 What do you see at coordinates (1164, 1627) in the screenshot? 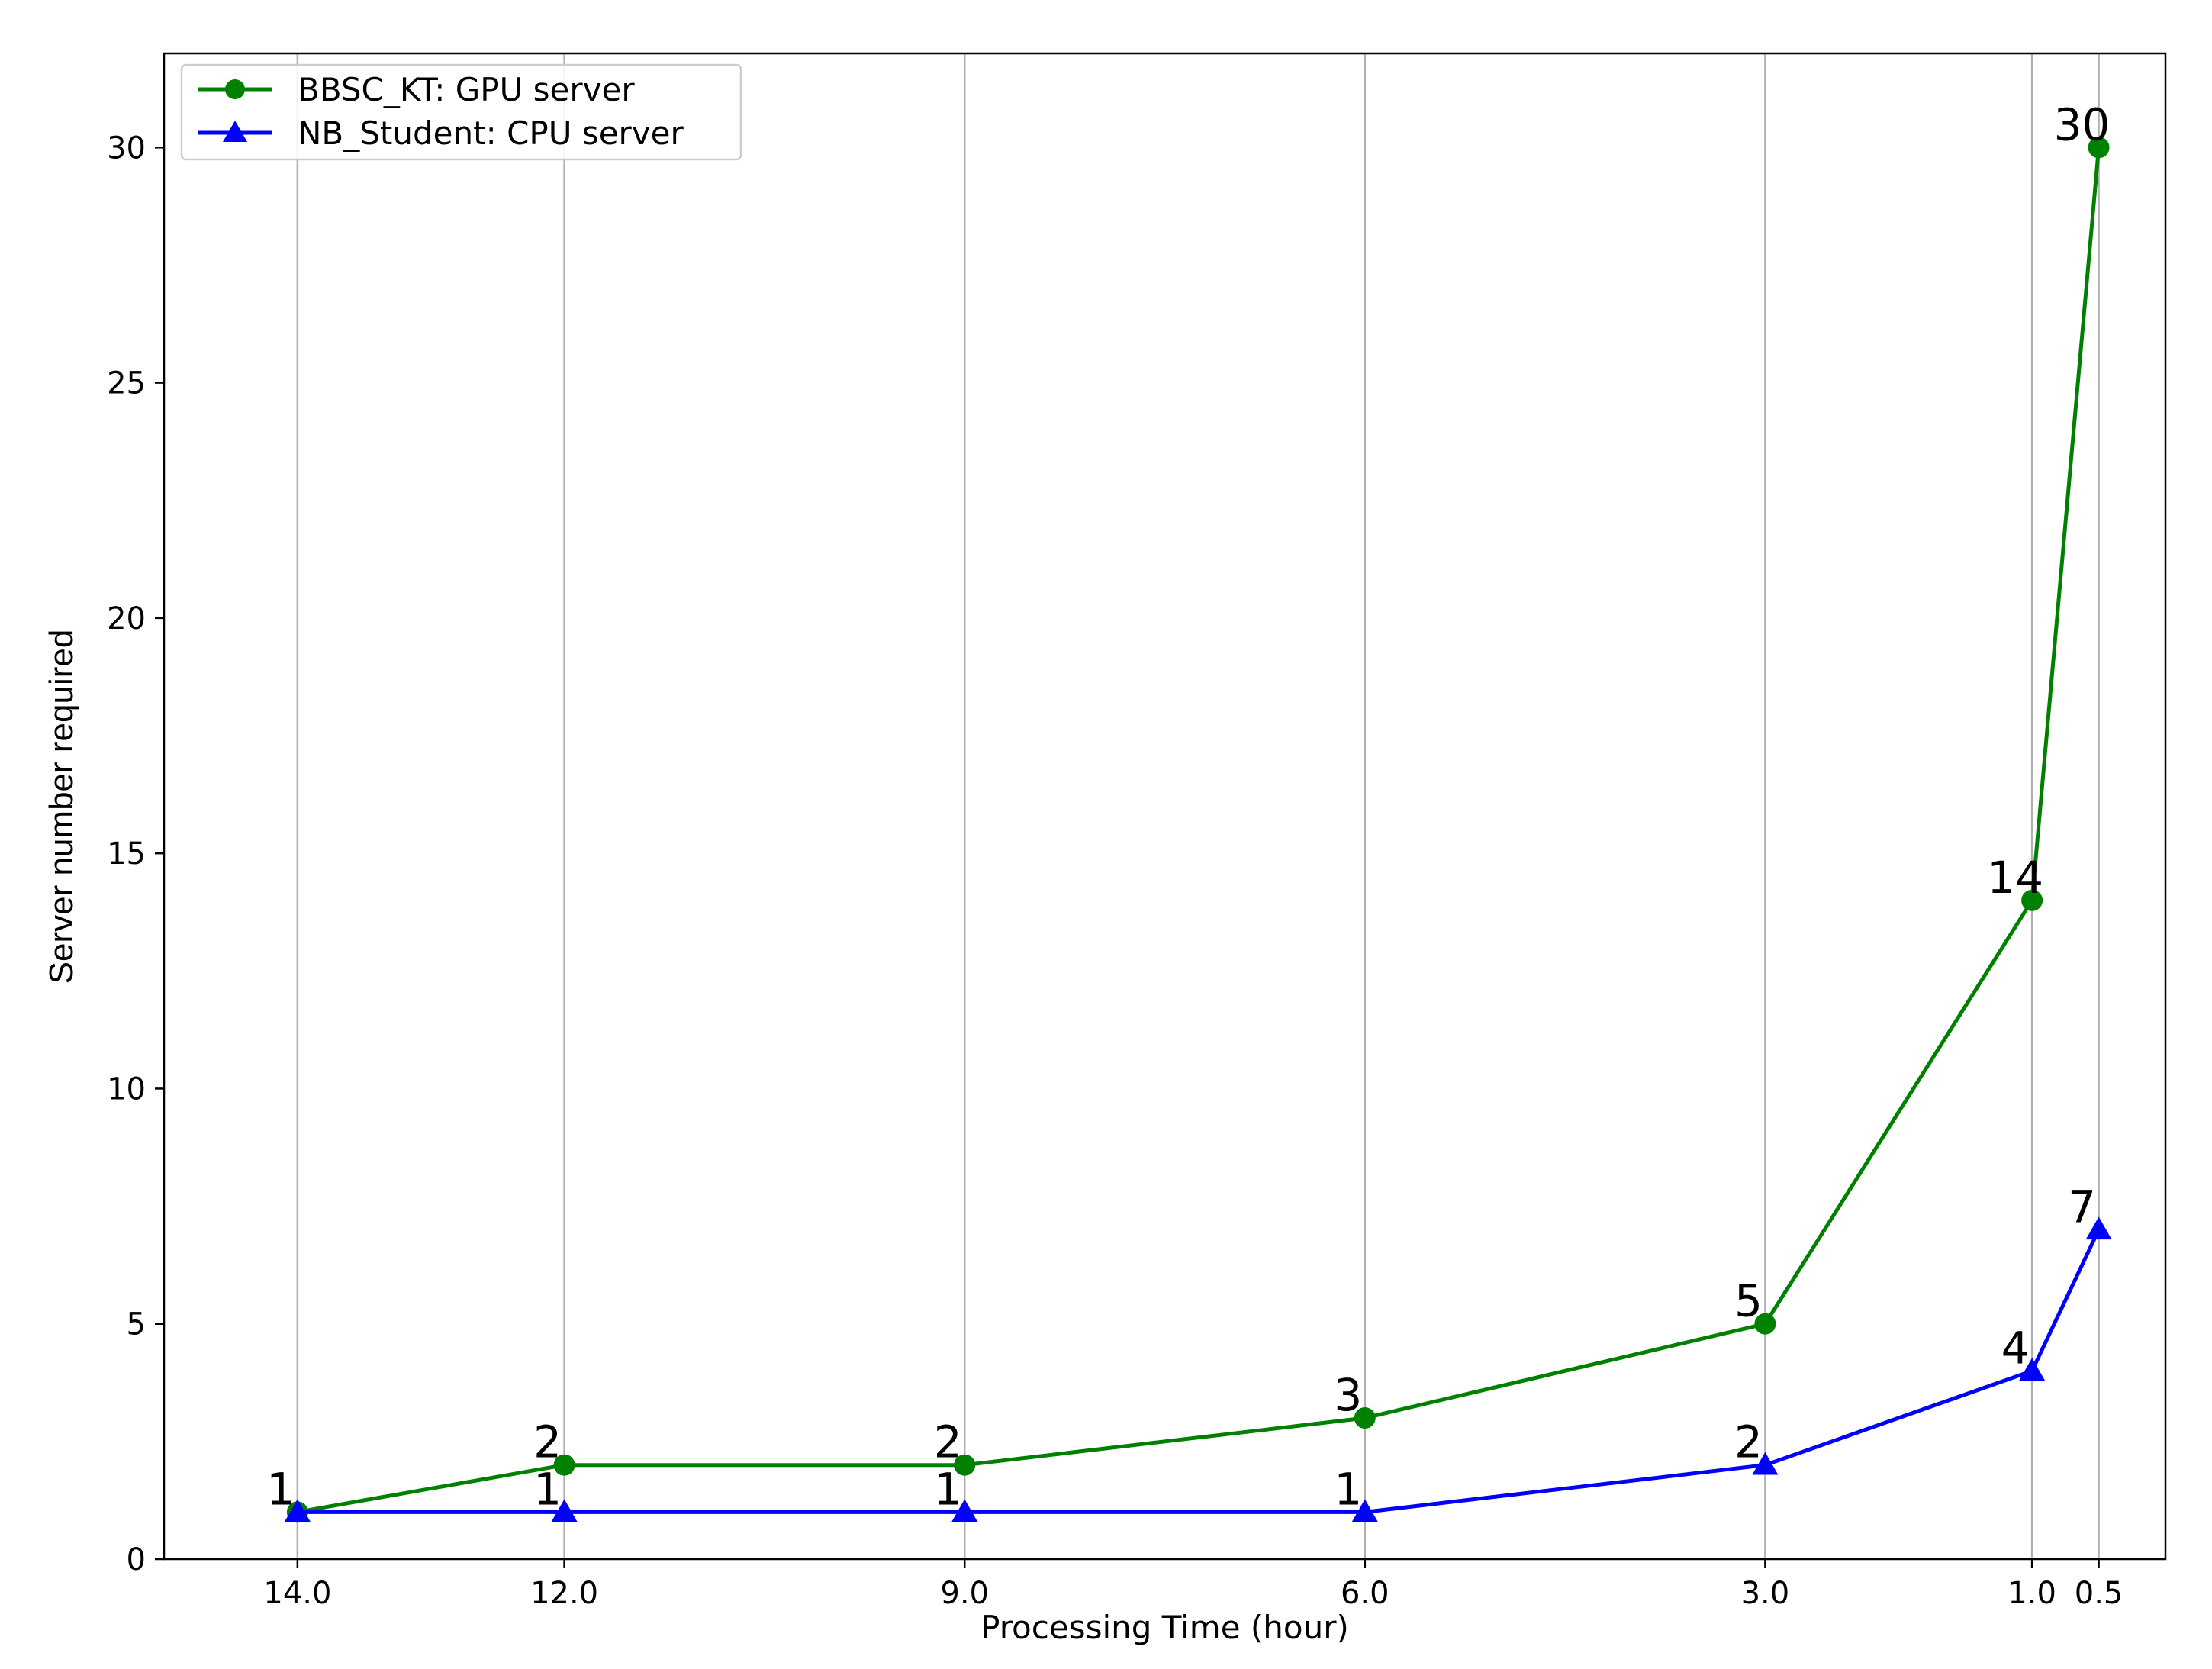
I see `x-axis-title: Processing Time (hour)` at bounding box center [1164, 1627].